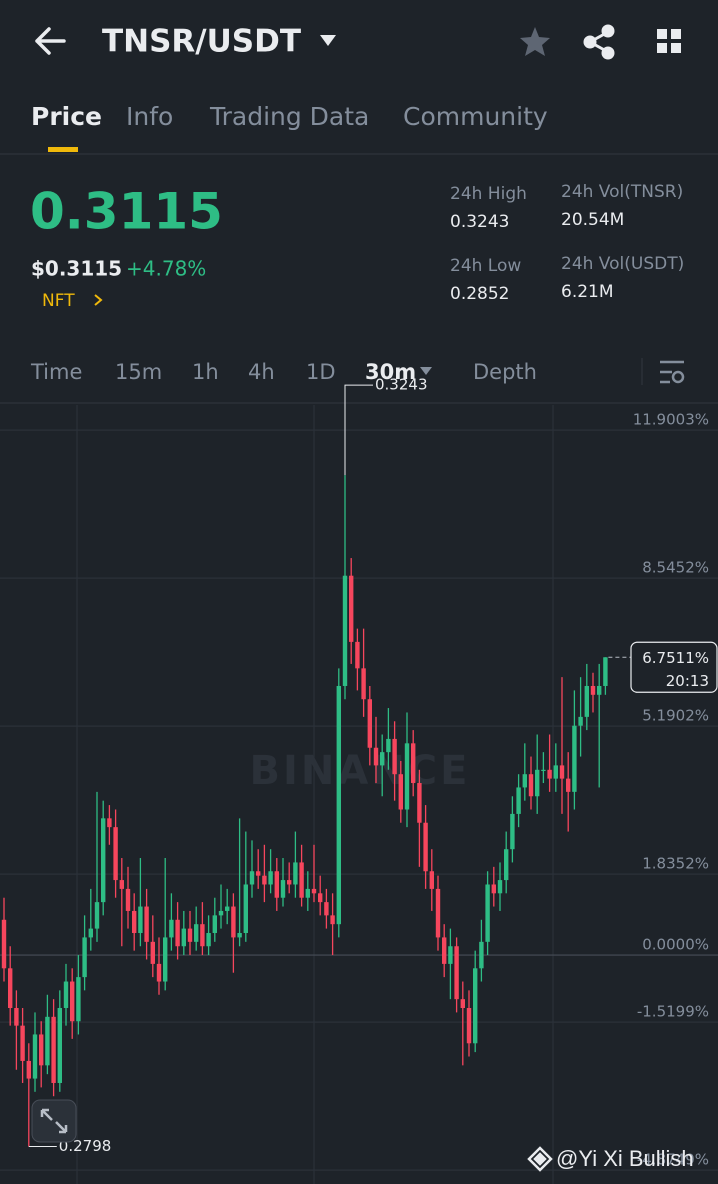 The width and height of the screenshot is (718, 1184). I want to click on fiat-price: $0.3115, so click(76, 269).